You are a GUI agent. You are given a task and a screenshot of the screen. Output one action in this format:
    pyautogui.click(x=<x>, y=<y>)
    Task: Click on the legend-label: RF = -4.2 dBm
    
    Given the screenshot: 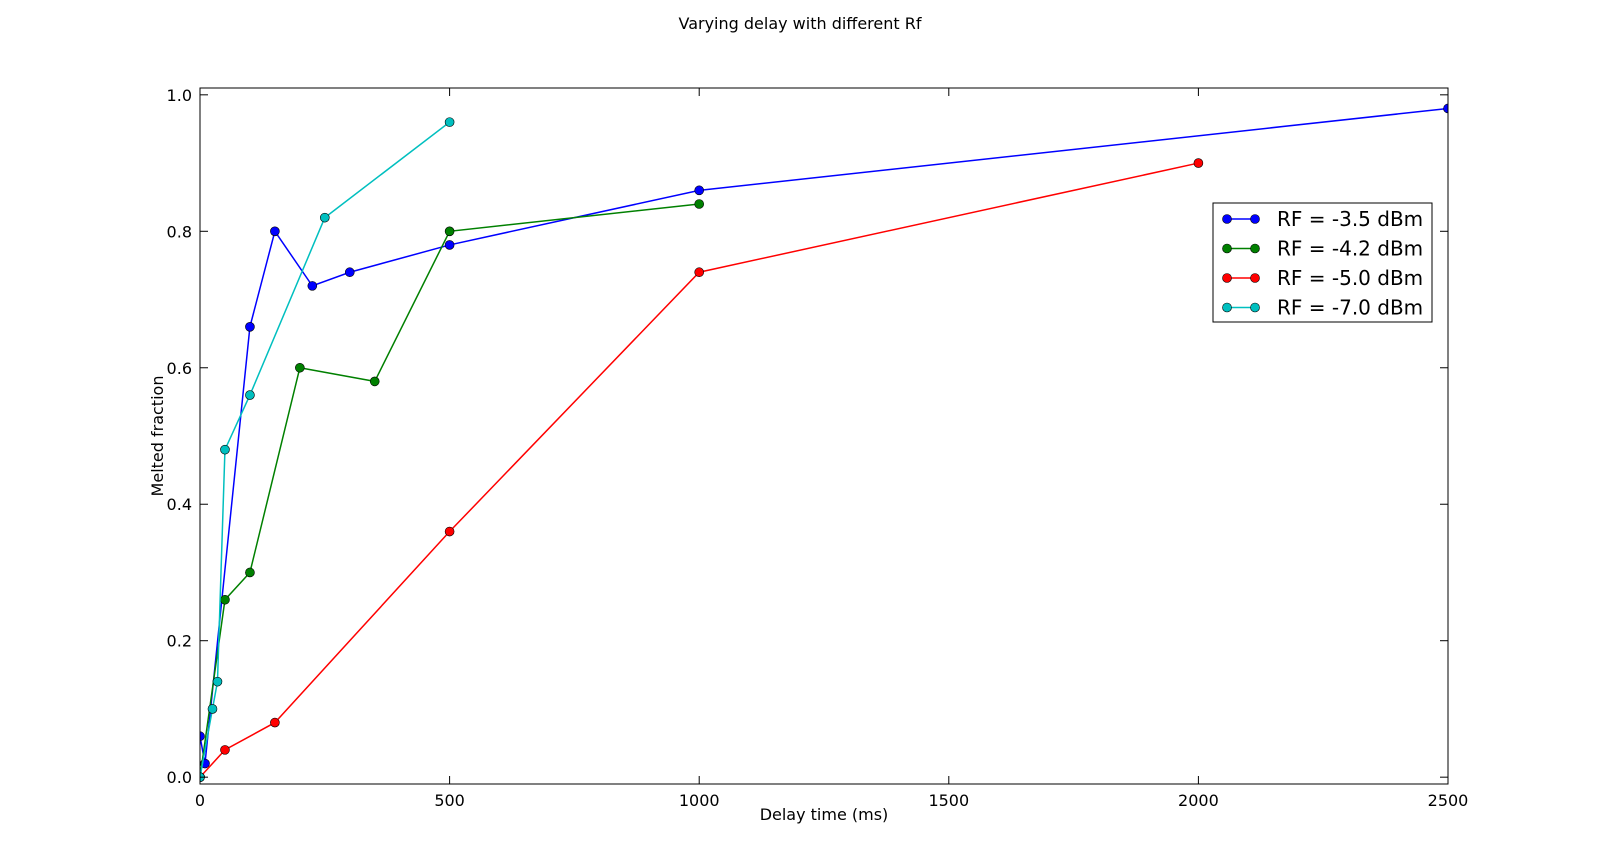 What is the action you would take?
    pyautogui.click(x=1350, y=249)
    